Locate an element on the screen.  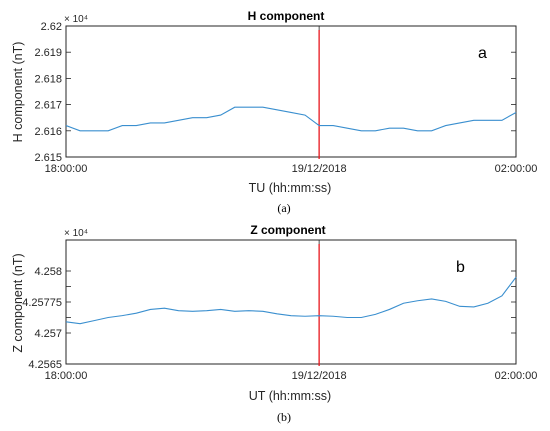
panel-a-xlabel: TU (hh:mm:ss) is located at coordinates (290, 188).